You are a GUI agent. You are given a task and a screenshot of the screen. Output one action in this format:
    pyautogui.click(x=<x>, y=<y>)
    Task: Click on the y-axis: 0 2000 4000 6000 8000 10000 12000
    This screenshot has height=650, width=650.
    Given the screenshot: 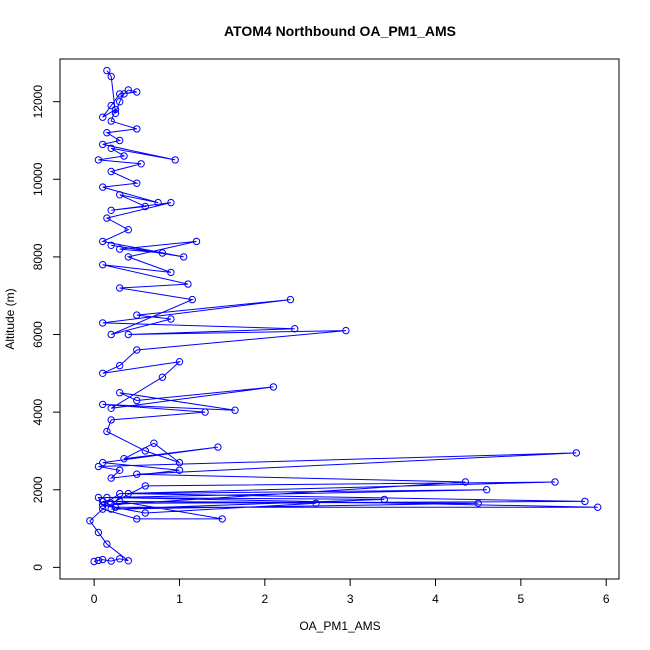 What is the action you would take?
    pyautogui.click(x=45, y=328)
    